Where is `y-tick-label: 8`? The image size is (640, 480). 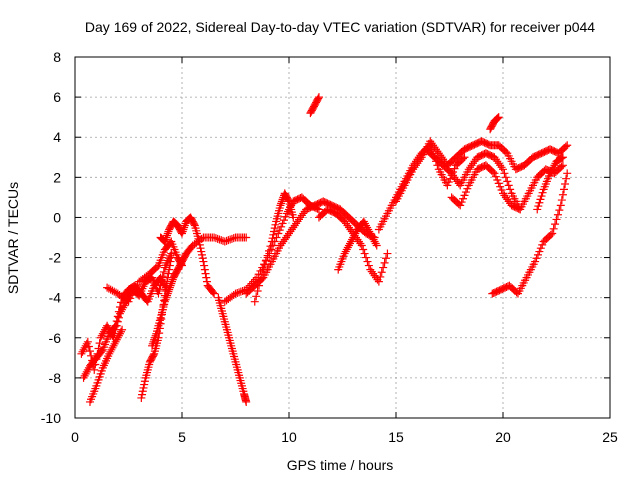 y-tick-label: 8 is located at coordinates (57, 57).